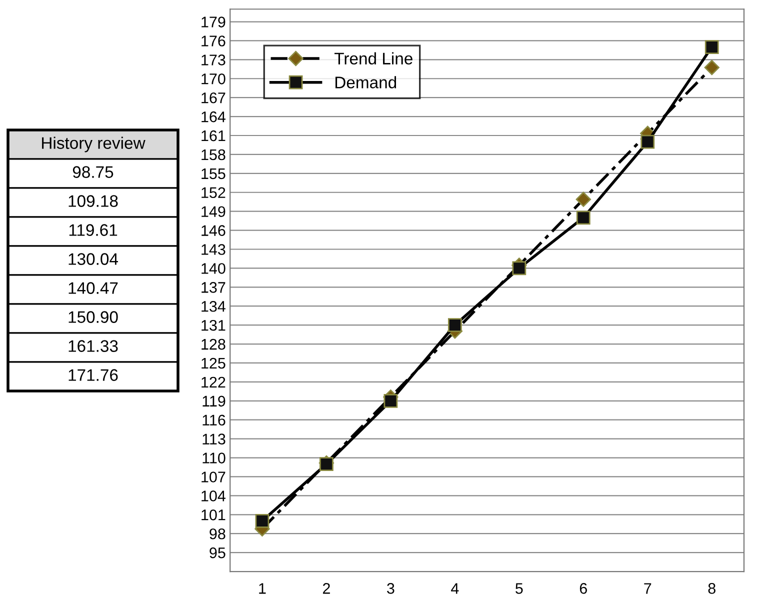 The height and width of the screenshot is (608, 767). Describe the element at coordinates (373, 58) in the screenshot. I see `legend-label: Trend Line` at that location.